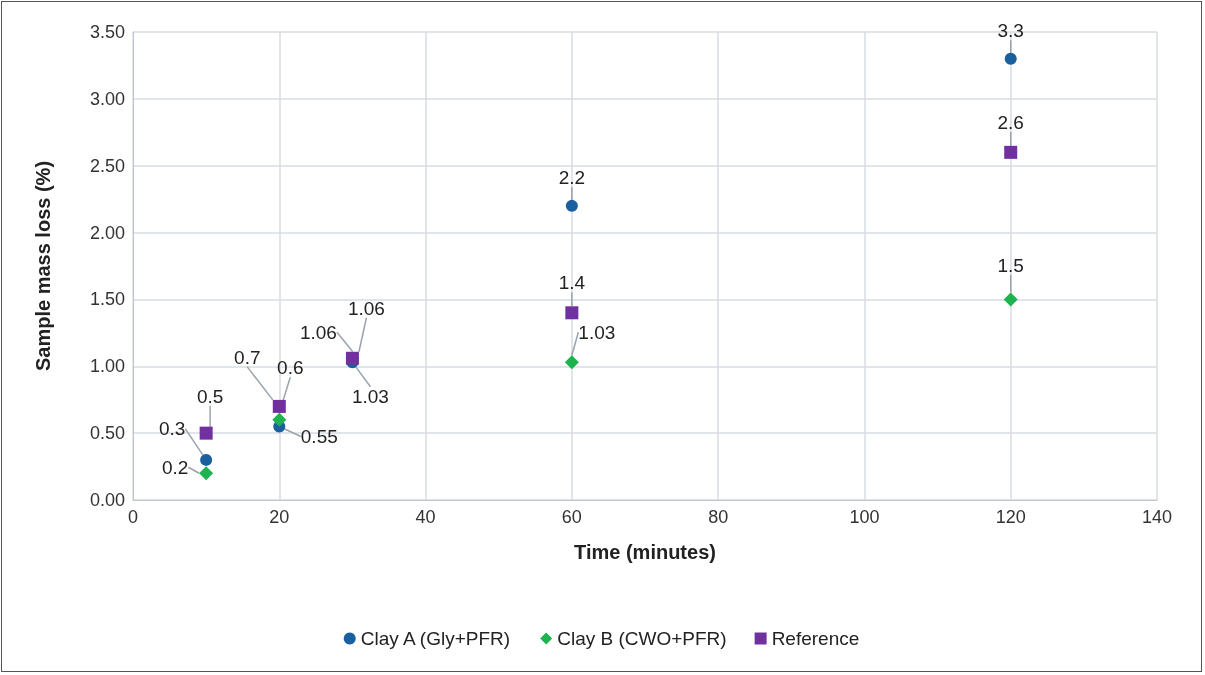  Describe the element at coordinates (572, 283) in the screenshot. I see `data-label: 1.4` at that location.